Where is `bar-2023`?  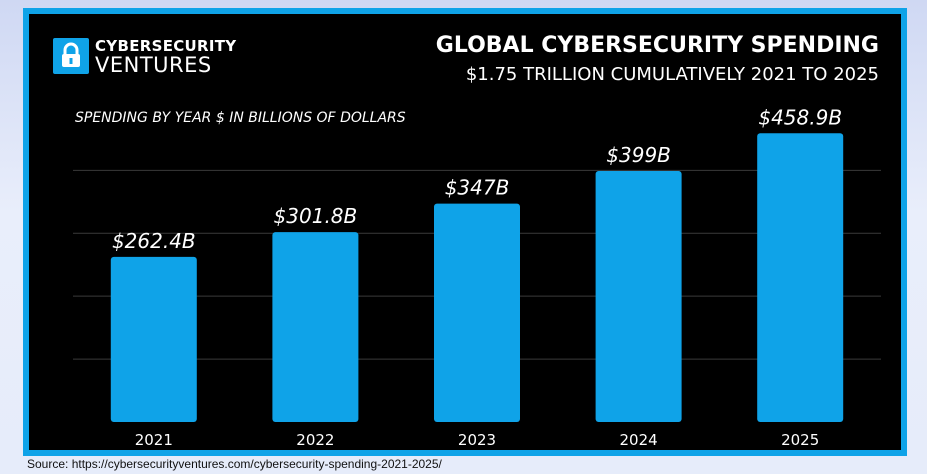
bar-2023 is located at coordinates (477, 312).